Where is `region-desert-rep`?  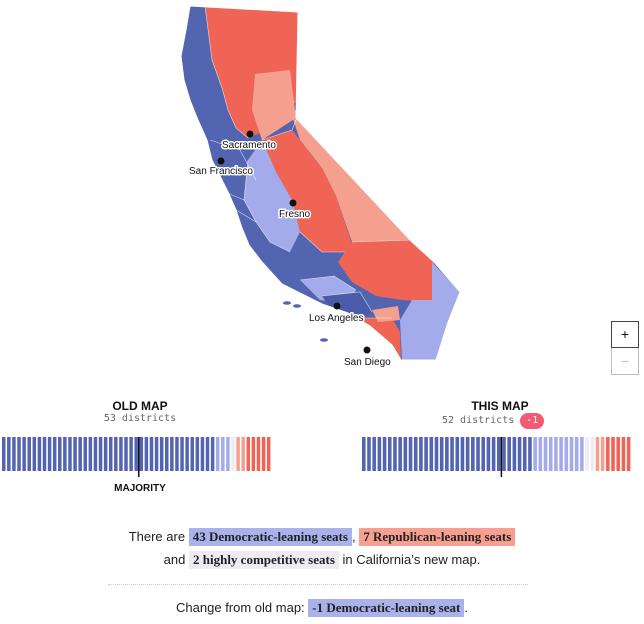 region-desert-rep is located at coordinates (386, 271).